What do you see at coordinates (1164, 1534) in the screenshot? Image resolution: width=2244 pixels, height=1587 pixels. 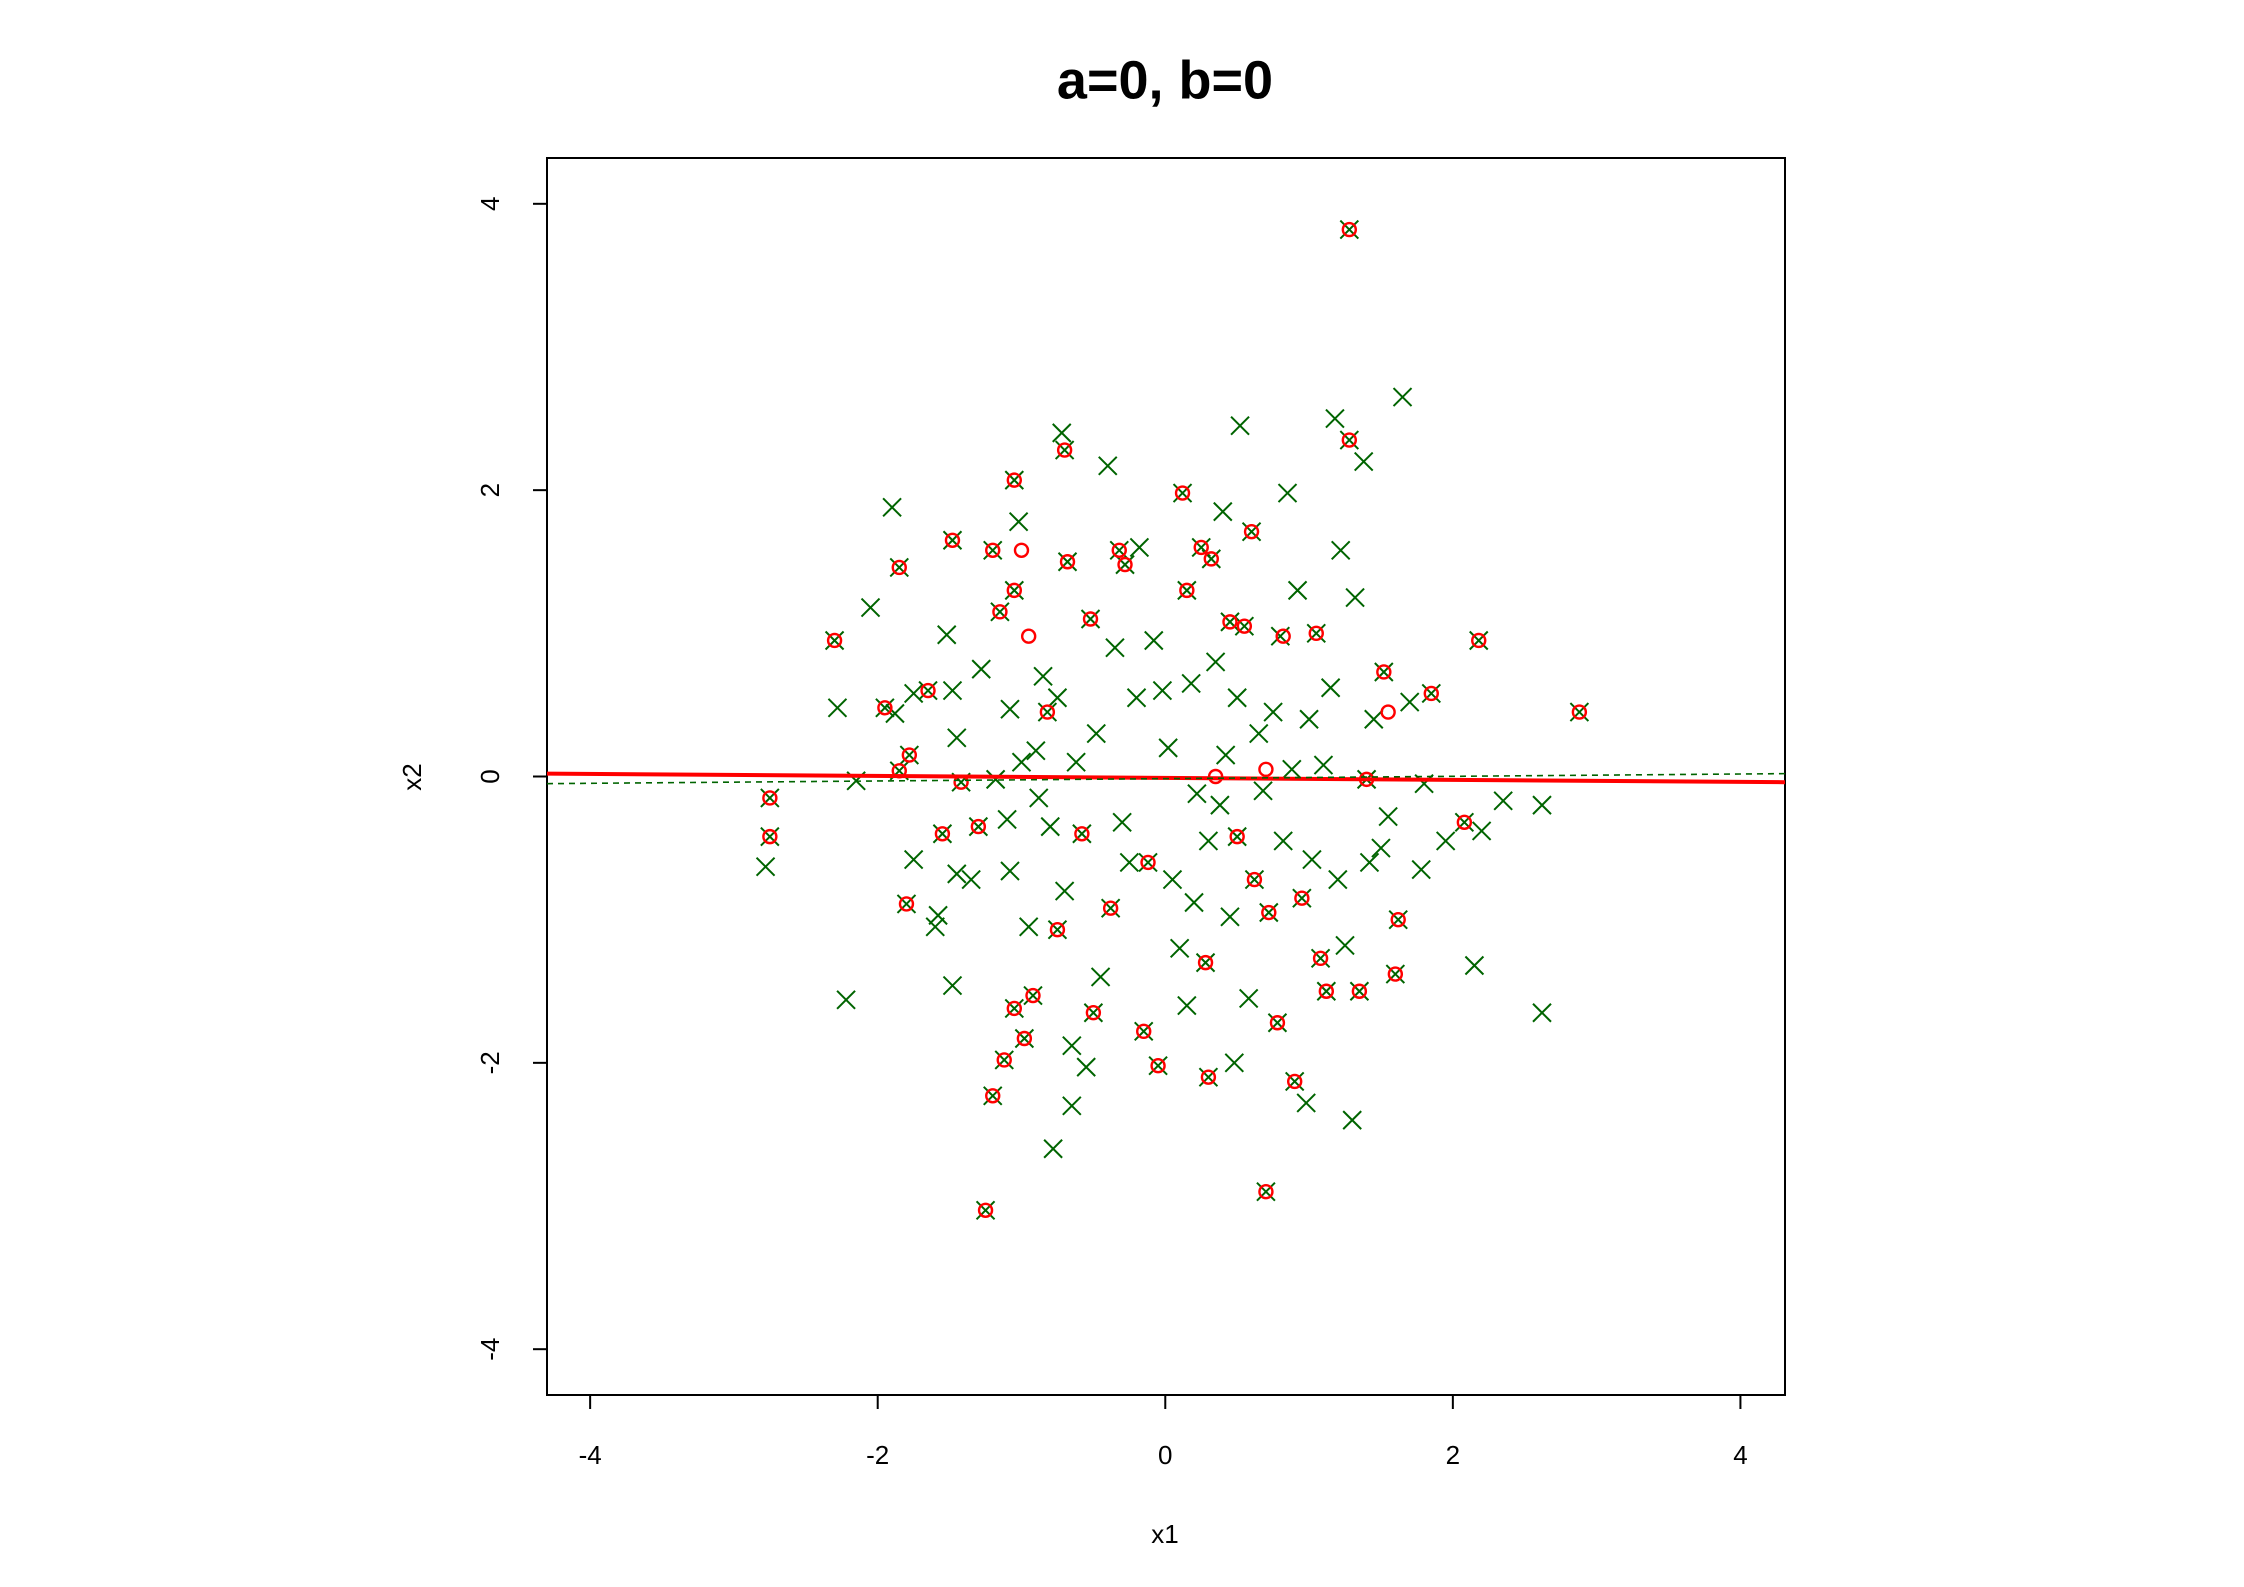 I see `x-axis-label: x1` at bounding box center [1164, 1534].